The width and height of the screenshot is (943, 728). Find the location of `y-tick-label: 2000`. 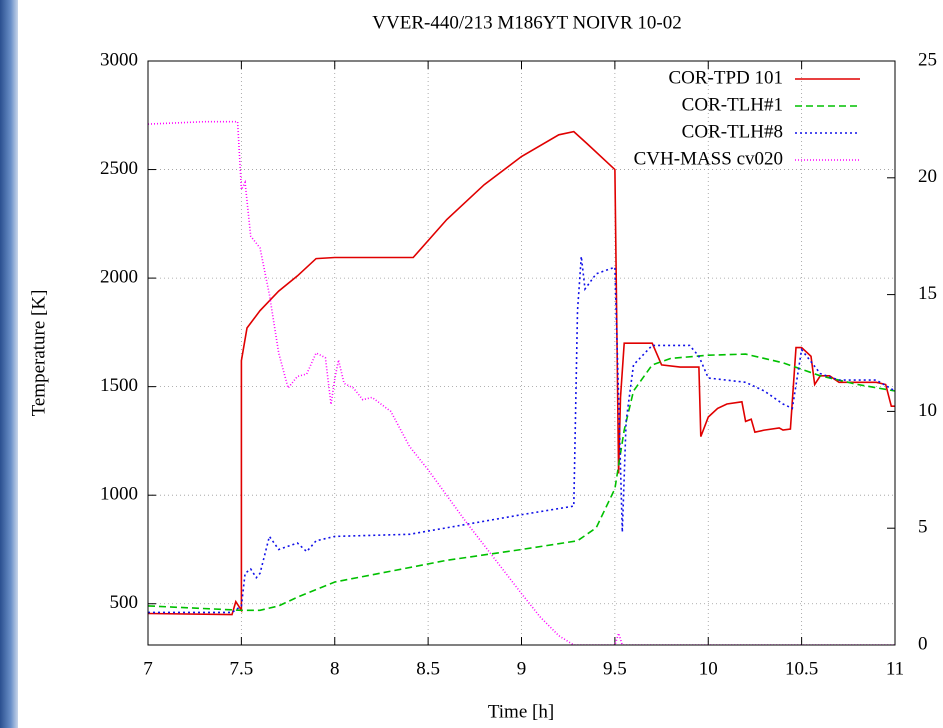

y-tick-label: 2000 is located at coordinates (119, 276).